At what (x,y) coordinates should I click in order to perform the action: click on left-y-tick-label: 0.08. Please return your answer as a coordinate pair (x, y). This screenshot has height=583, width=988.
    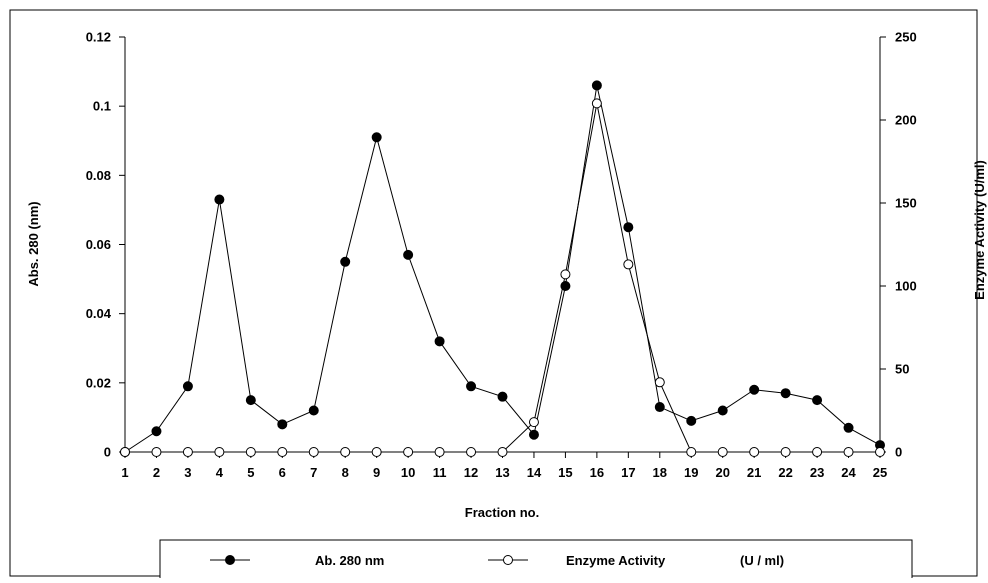
    Looking at the image, I should click on (98, 175).